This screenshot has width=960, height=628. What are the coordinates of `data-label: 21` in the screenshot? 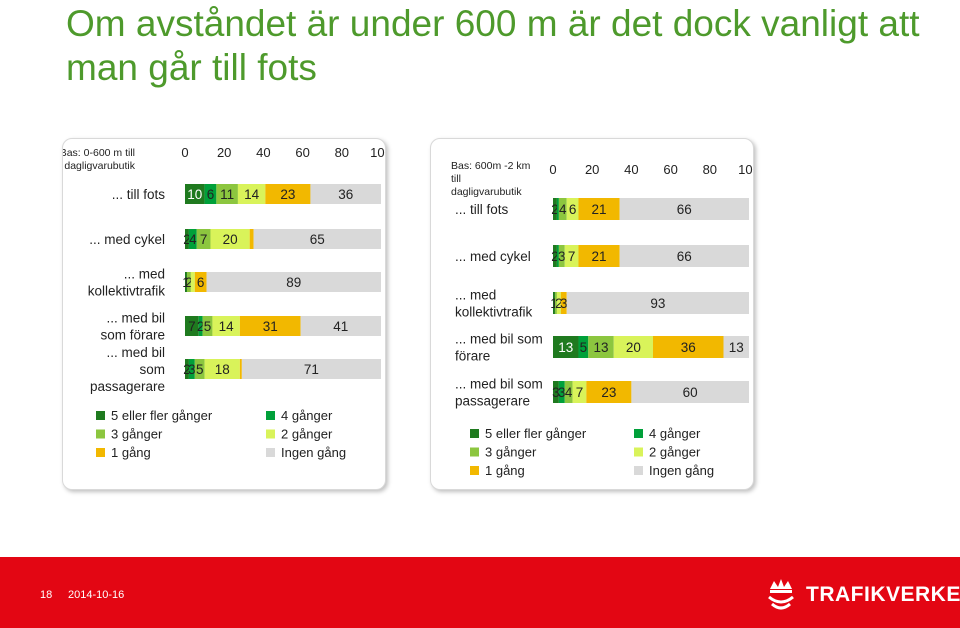 It's located at (599, 256).